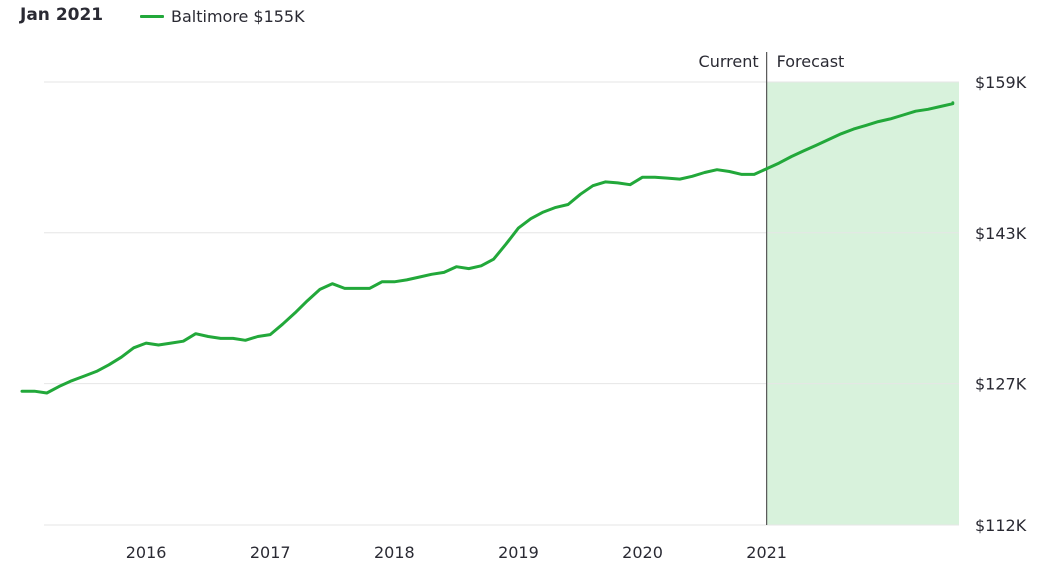  I want to click on y-tick-label: $143K, so click(1001, 233).